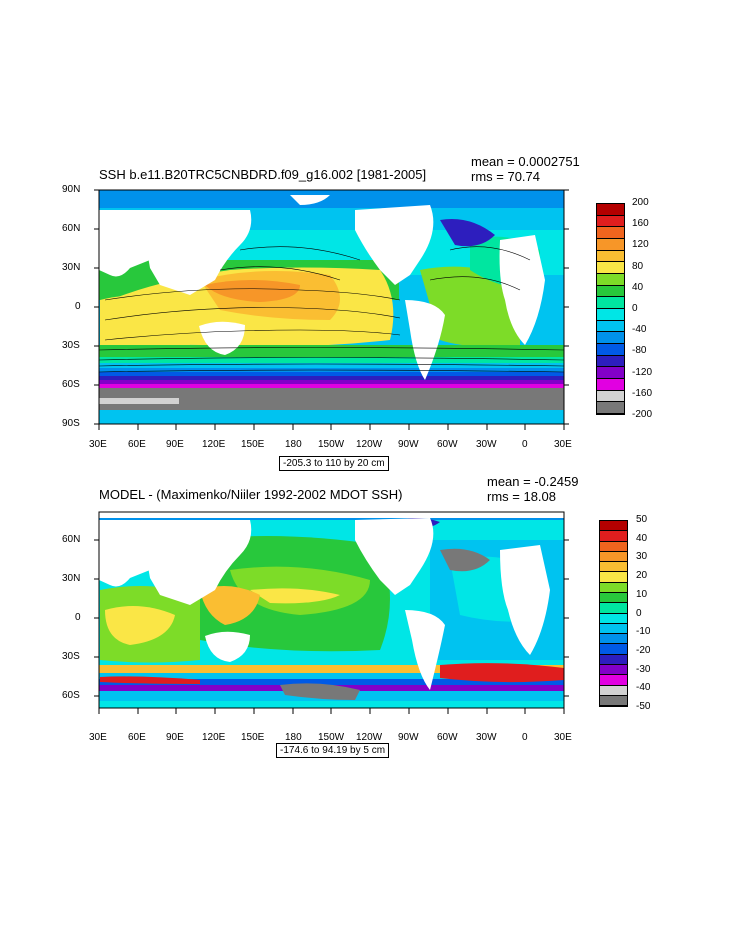  Describe the element at coordinates (71, 578) in the screenshot. I see `panel2-lat-label: 30N` at that location.